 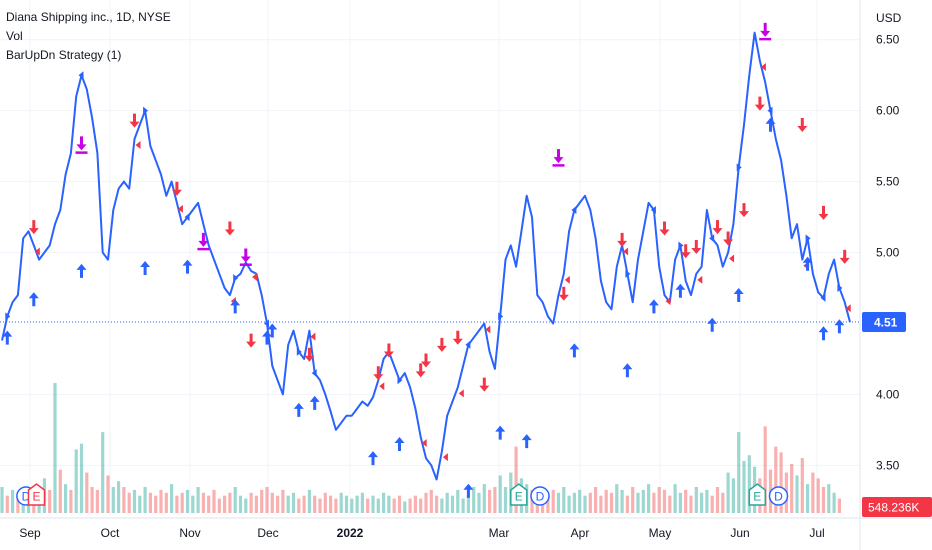 What do you see at coordinates (889, 18) in the screenshot?
I see `price-axis-unit: USD` at bounding box center [889, 18].